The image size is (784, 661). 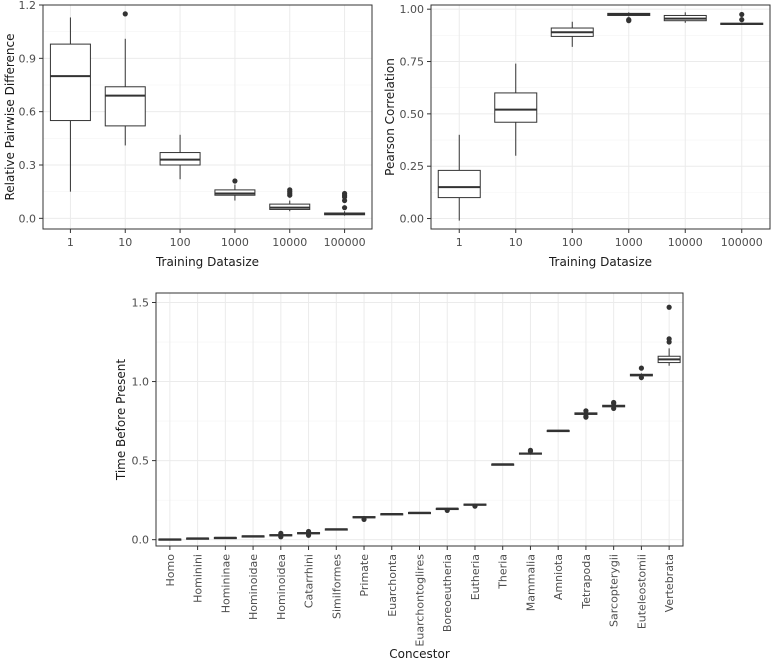 What do you see at coordinates (641, 373) in the screenshot?
I see `box-euteleostomii` at bounding box center [641, 373].